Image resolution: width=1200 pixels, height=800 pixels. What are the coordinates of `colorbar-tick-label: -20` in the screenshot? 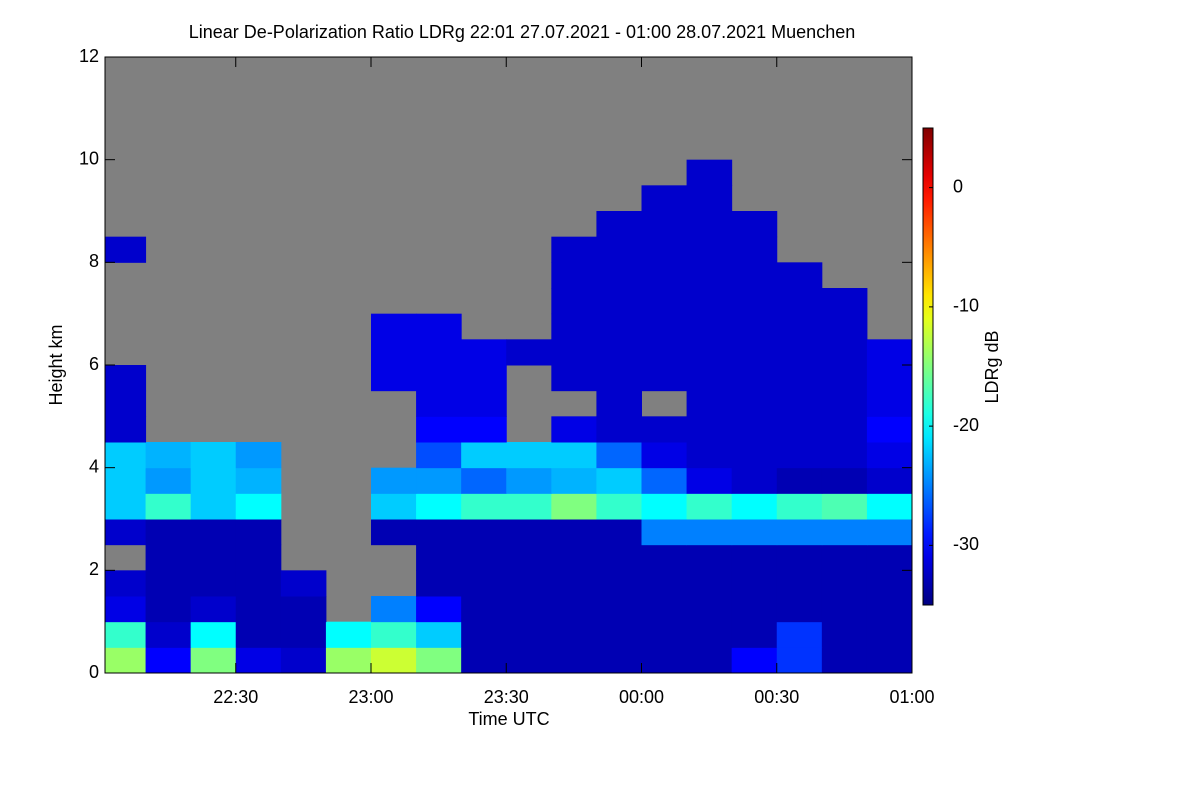 It's located at (966, 425).